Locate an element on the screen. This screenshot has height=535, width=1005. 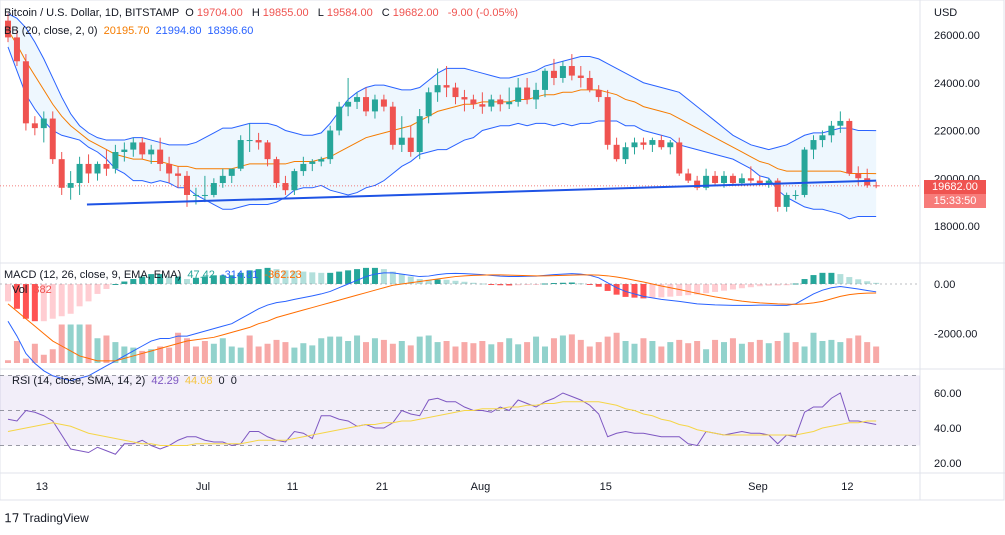
low-value: 19584.00 is located at coordinates (349, 13).